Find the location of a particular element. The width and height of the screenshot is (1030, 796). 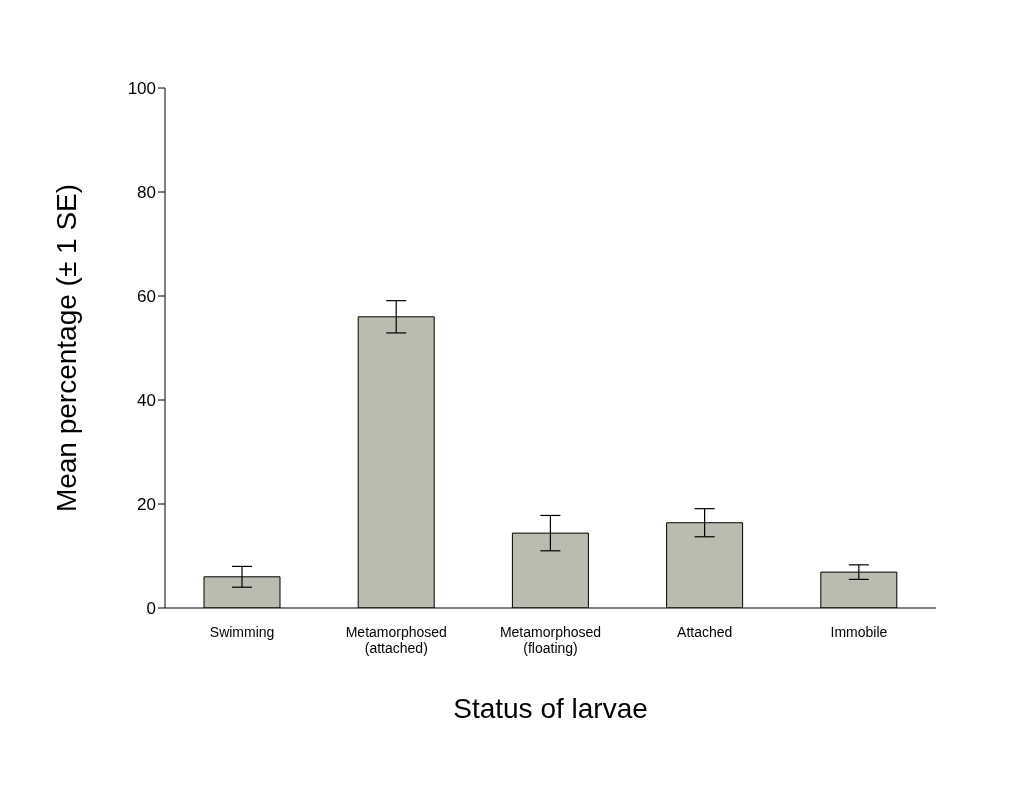

x-tick-label: Metamorphosed (attached) is located at coordinates (396, 639).